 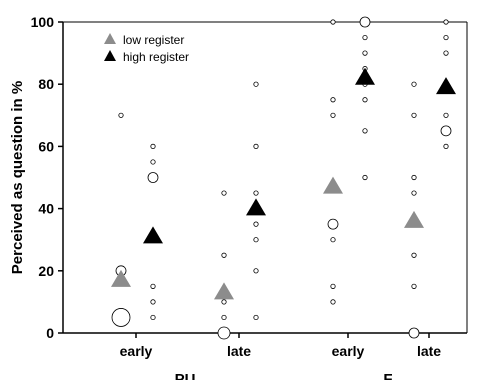 What do you see at coordinates (387, 375) in the screenshot?
I see `x-group-label: F` at bounding box center [387, 375].